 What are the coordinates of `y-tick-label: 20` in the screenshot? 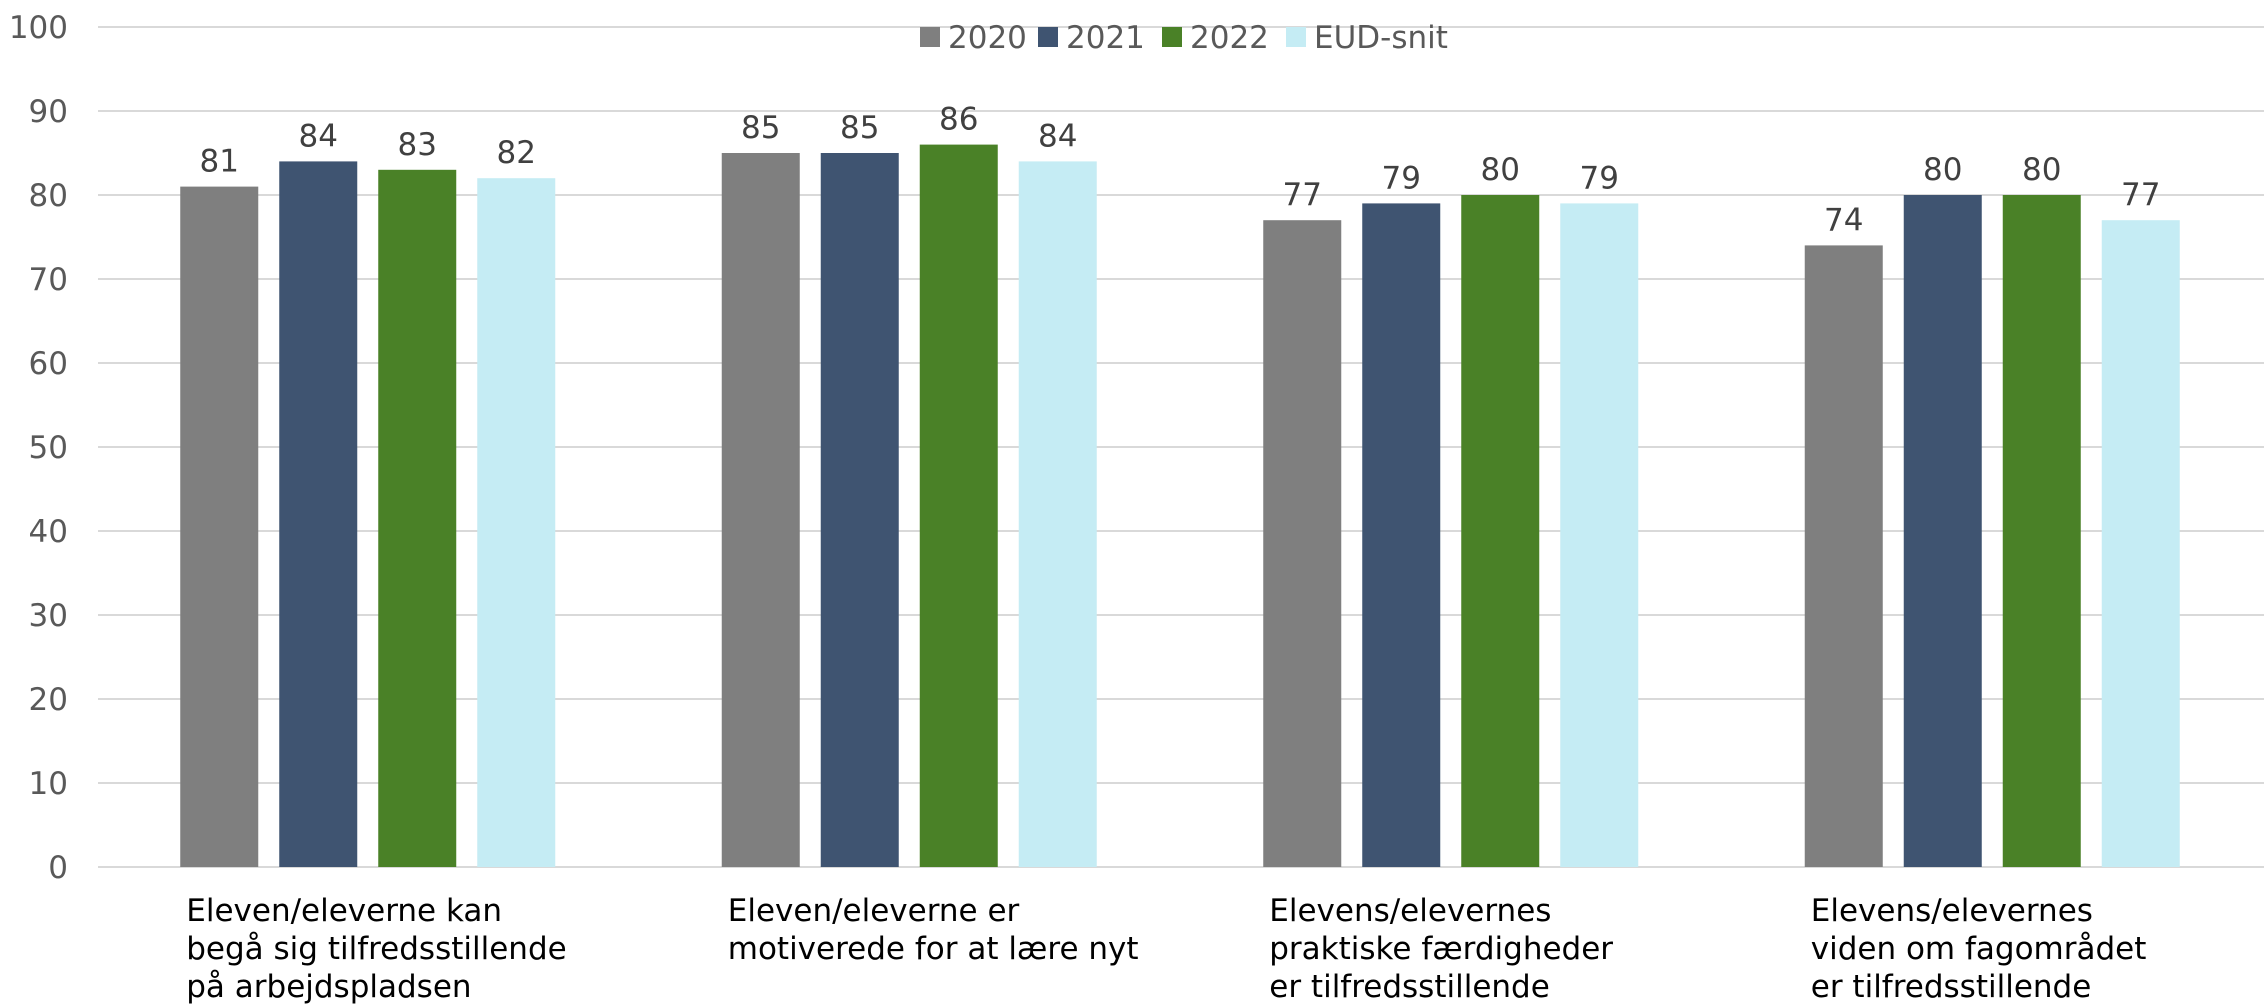 It's located at (48, 700).